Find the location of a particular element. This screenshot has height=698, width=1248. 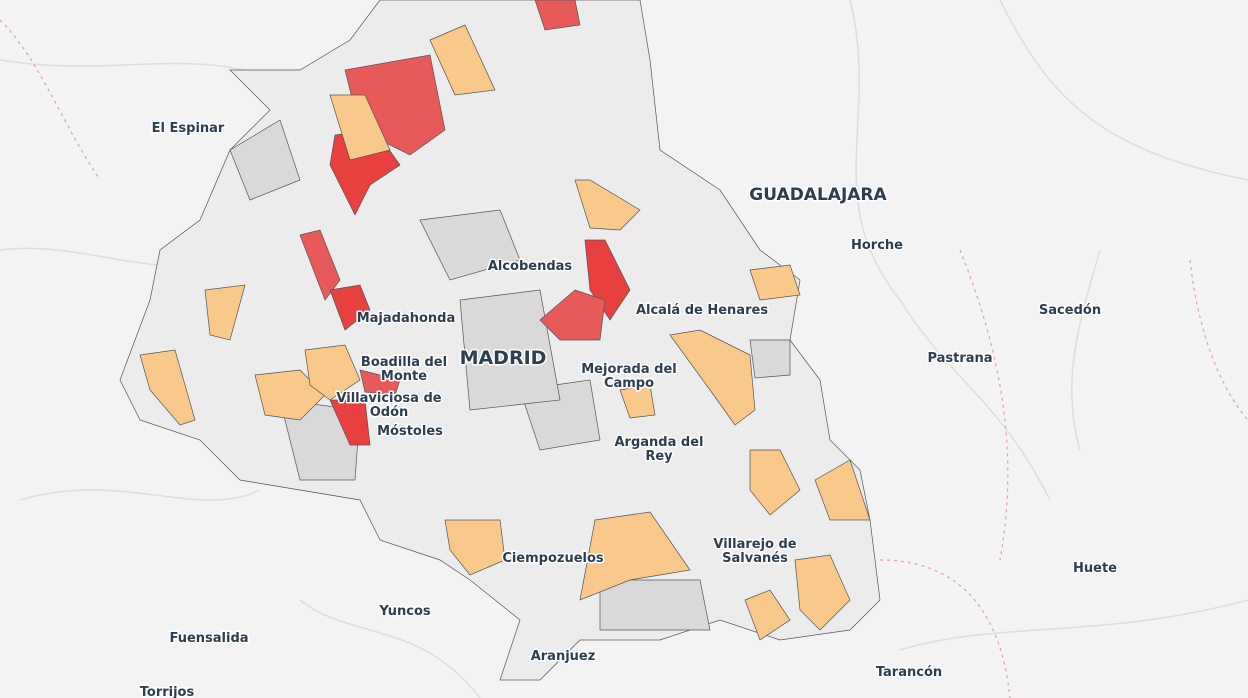

label-line: Campo is located at coordinates (629, 383).